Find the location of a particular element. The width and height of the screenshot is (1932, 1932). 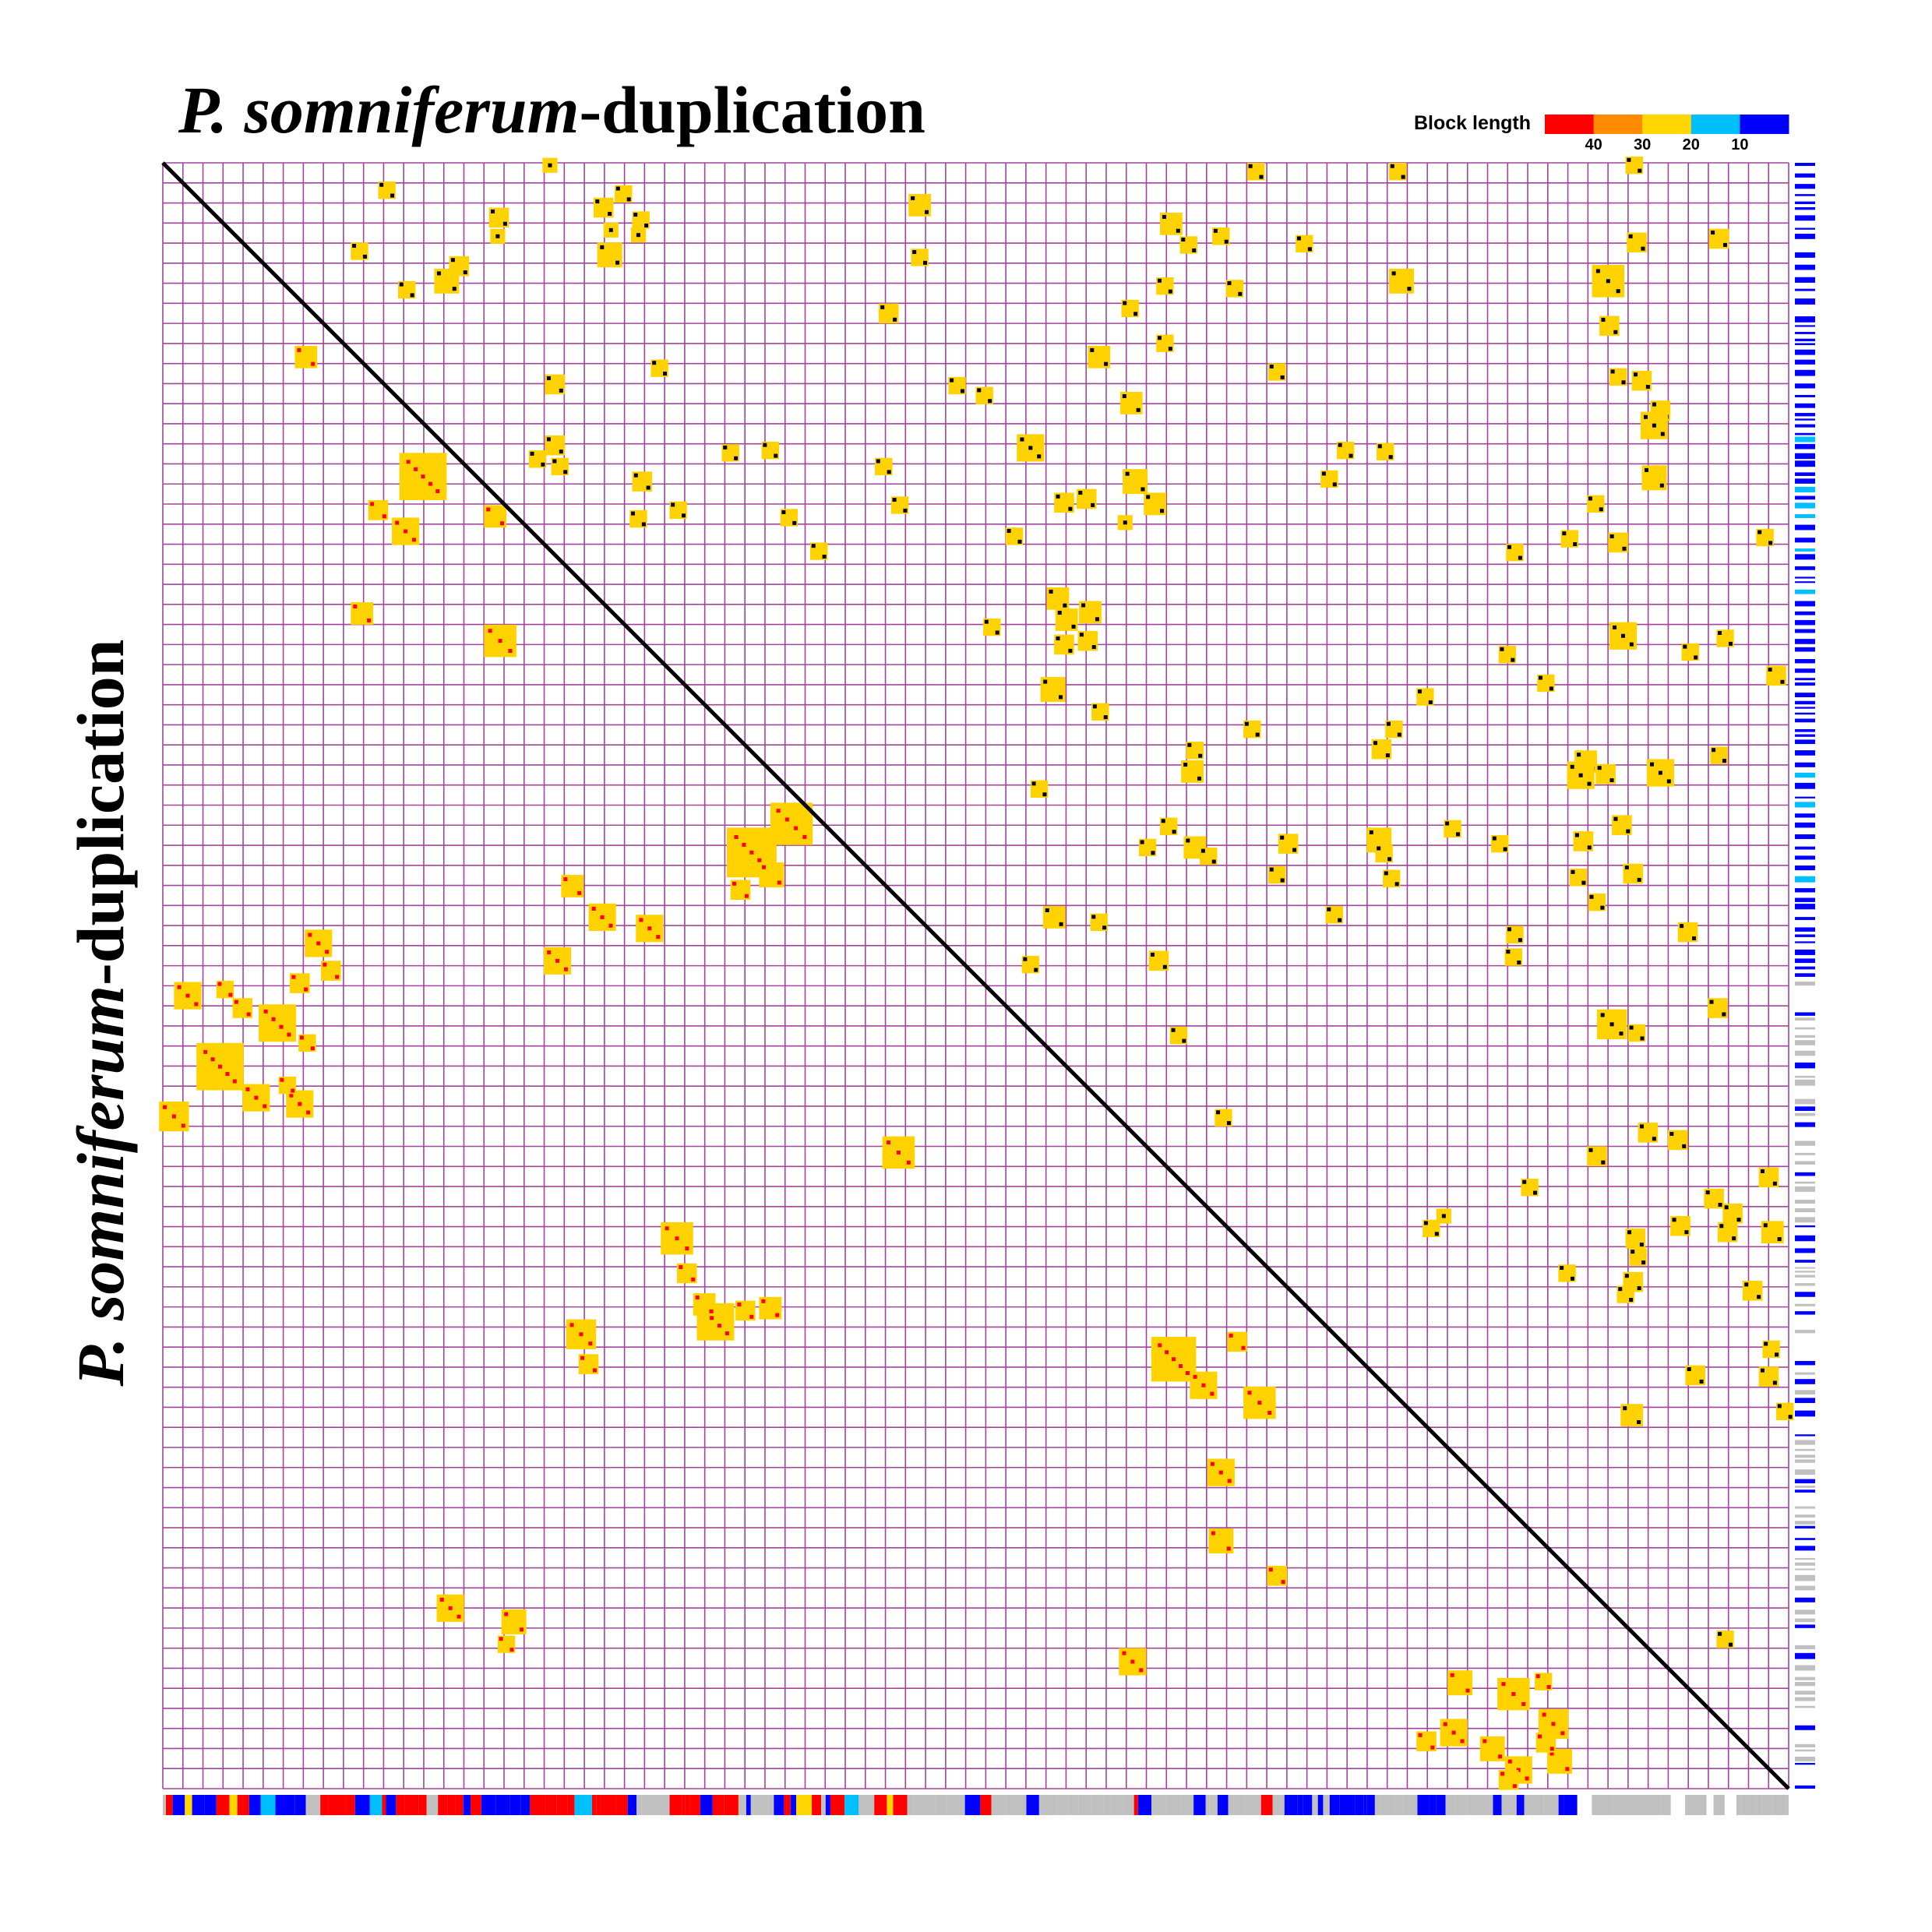

chart-title: P. somniferum-duplication is located at coordinates (552, 110).